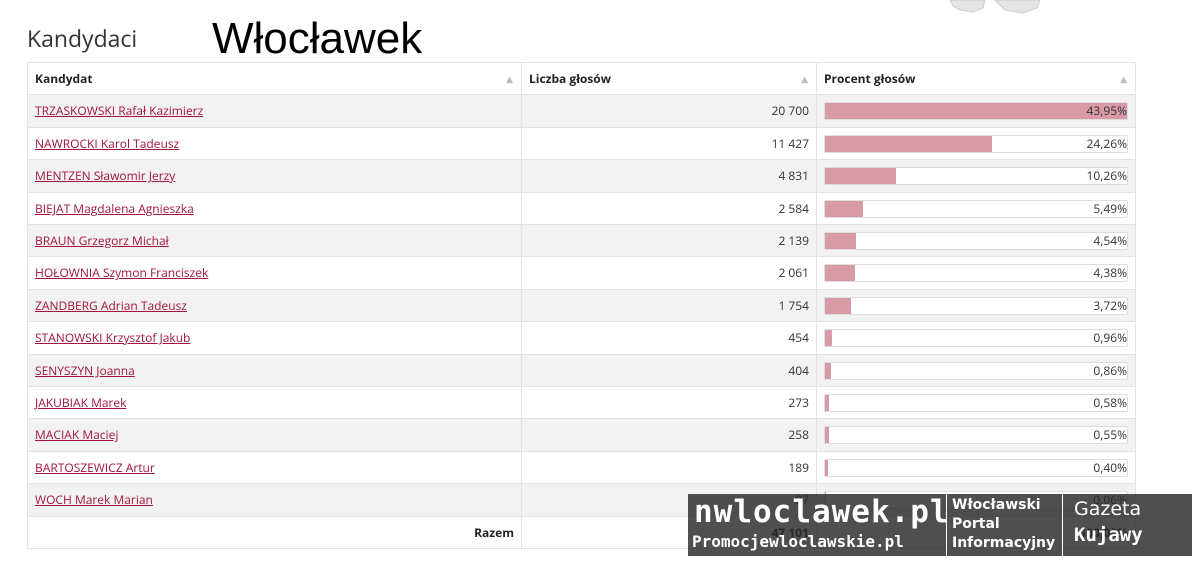 This screenshot has height=563, width=1200. I want to click on total-label-cell: Razem, so click(275, 532).